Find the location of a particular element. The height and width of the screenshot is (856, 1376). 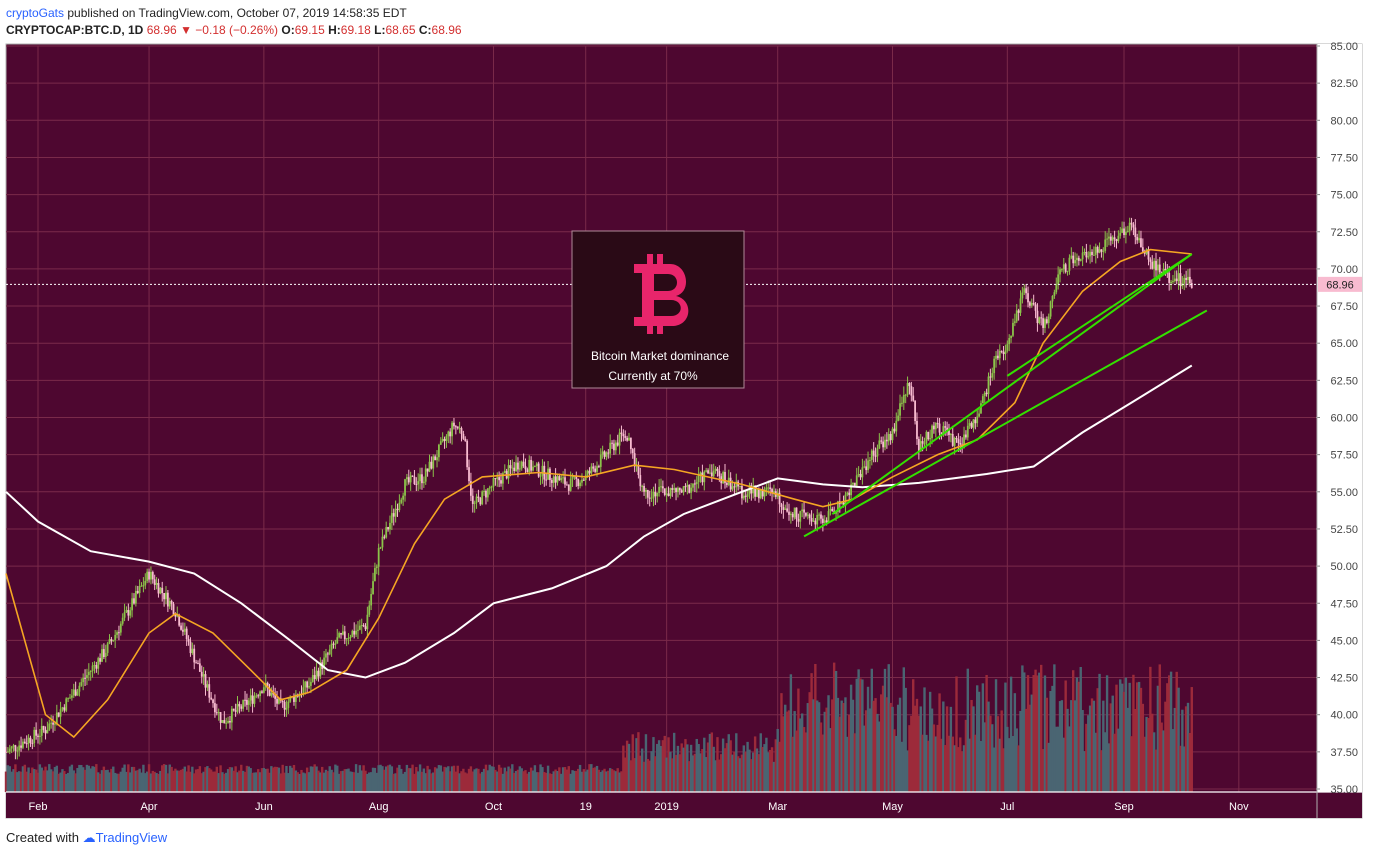

x-tick-label: Nov is located at coordinates (1239, 807).